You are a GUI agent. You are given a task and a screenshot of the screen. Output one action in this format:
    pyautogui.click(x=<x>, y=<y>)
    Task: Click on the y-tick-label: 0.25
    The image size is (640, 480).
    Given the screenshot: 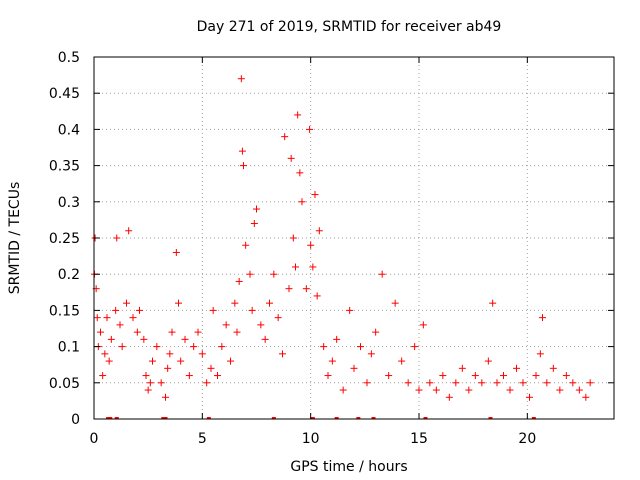 What is the action you would take?
    pyautogui.click(x=64, y=239)
    